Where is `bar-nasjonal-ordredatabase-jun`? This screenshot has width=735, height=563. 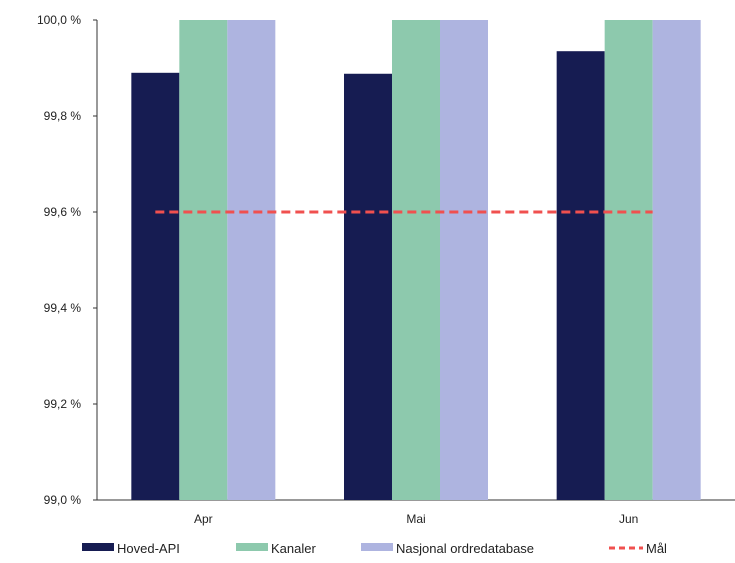 bar-nasjonal-ordredatabase-jun is located at coordinates (676, 260).